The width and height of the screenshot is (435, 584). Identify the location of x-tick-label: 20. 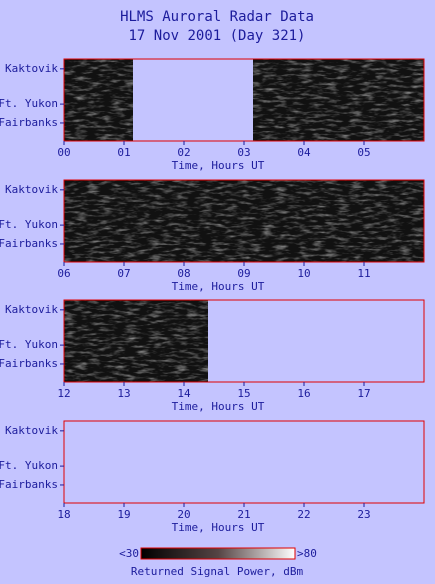
(183, 514).